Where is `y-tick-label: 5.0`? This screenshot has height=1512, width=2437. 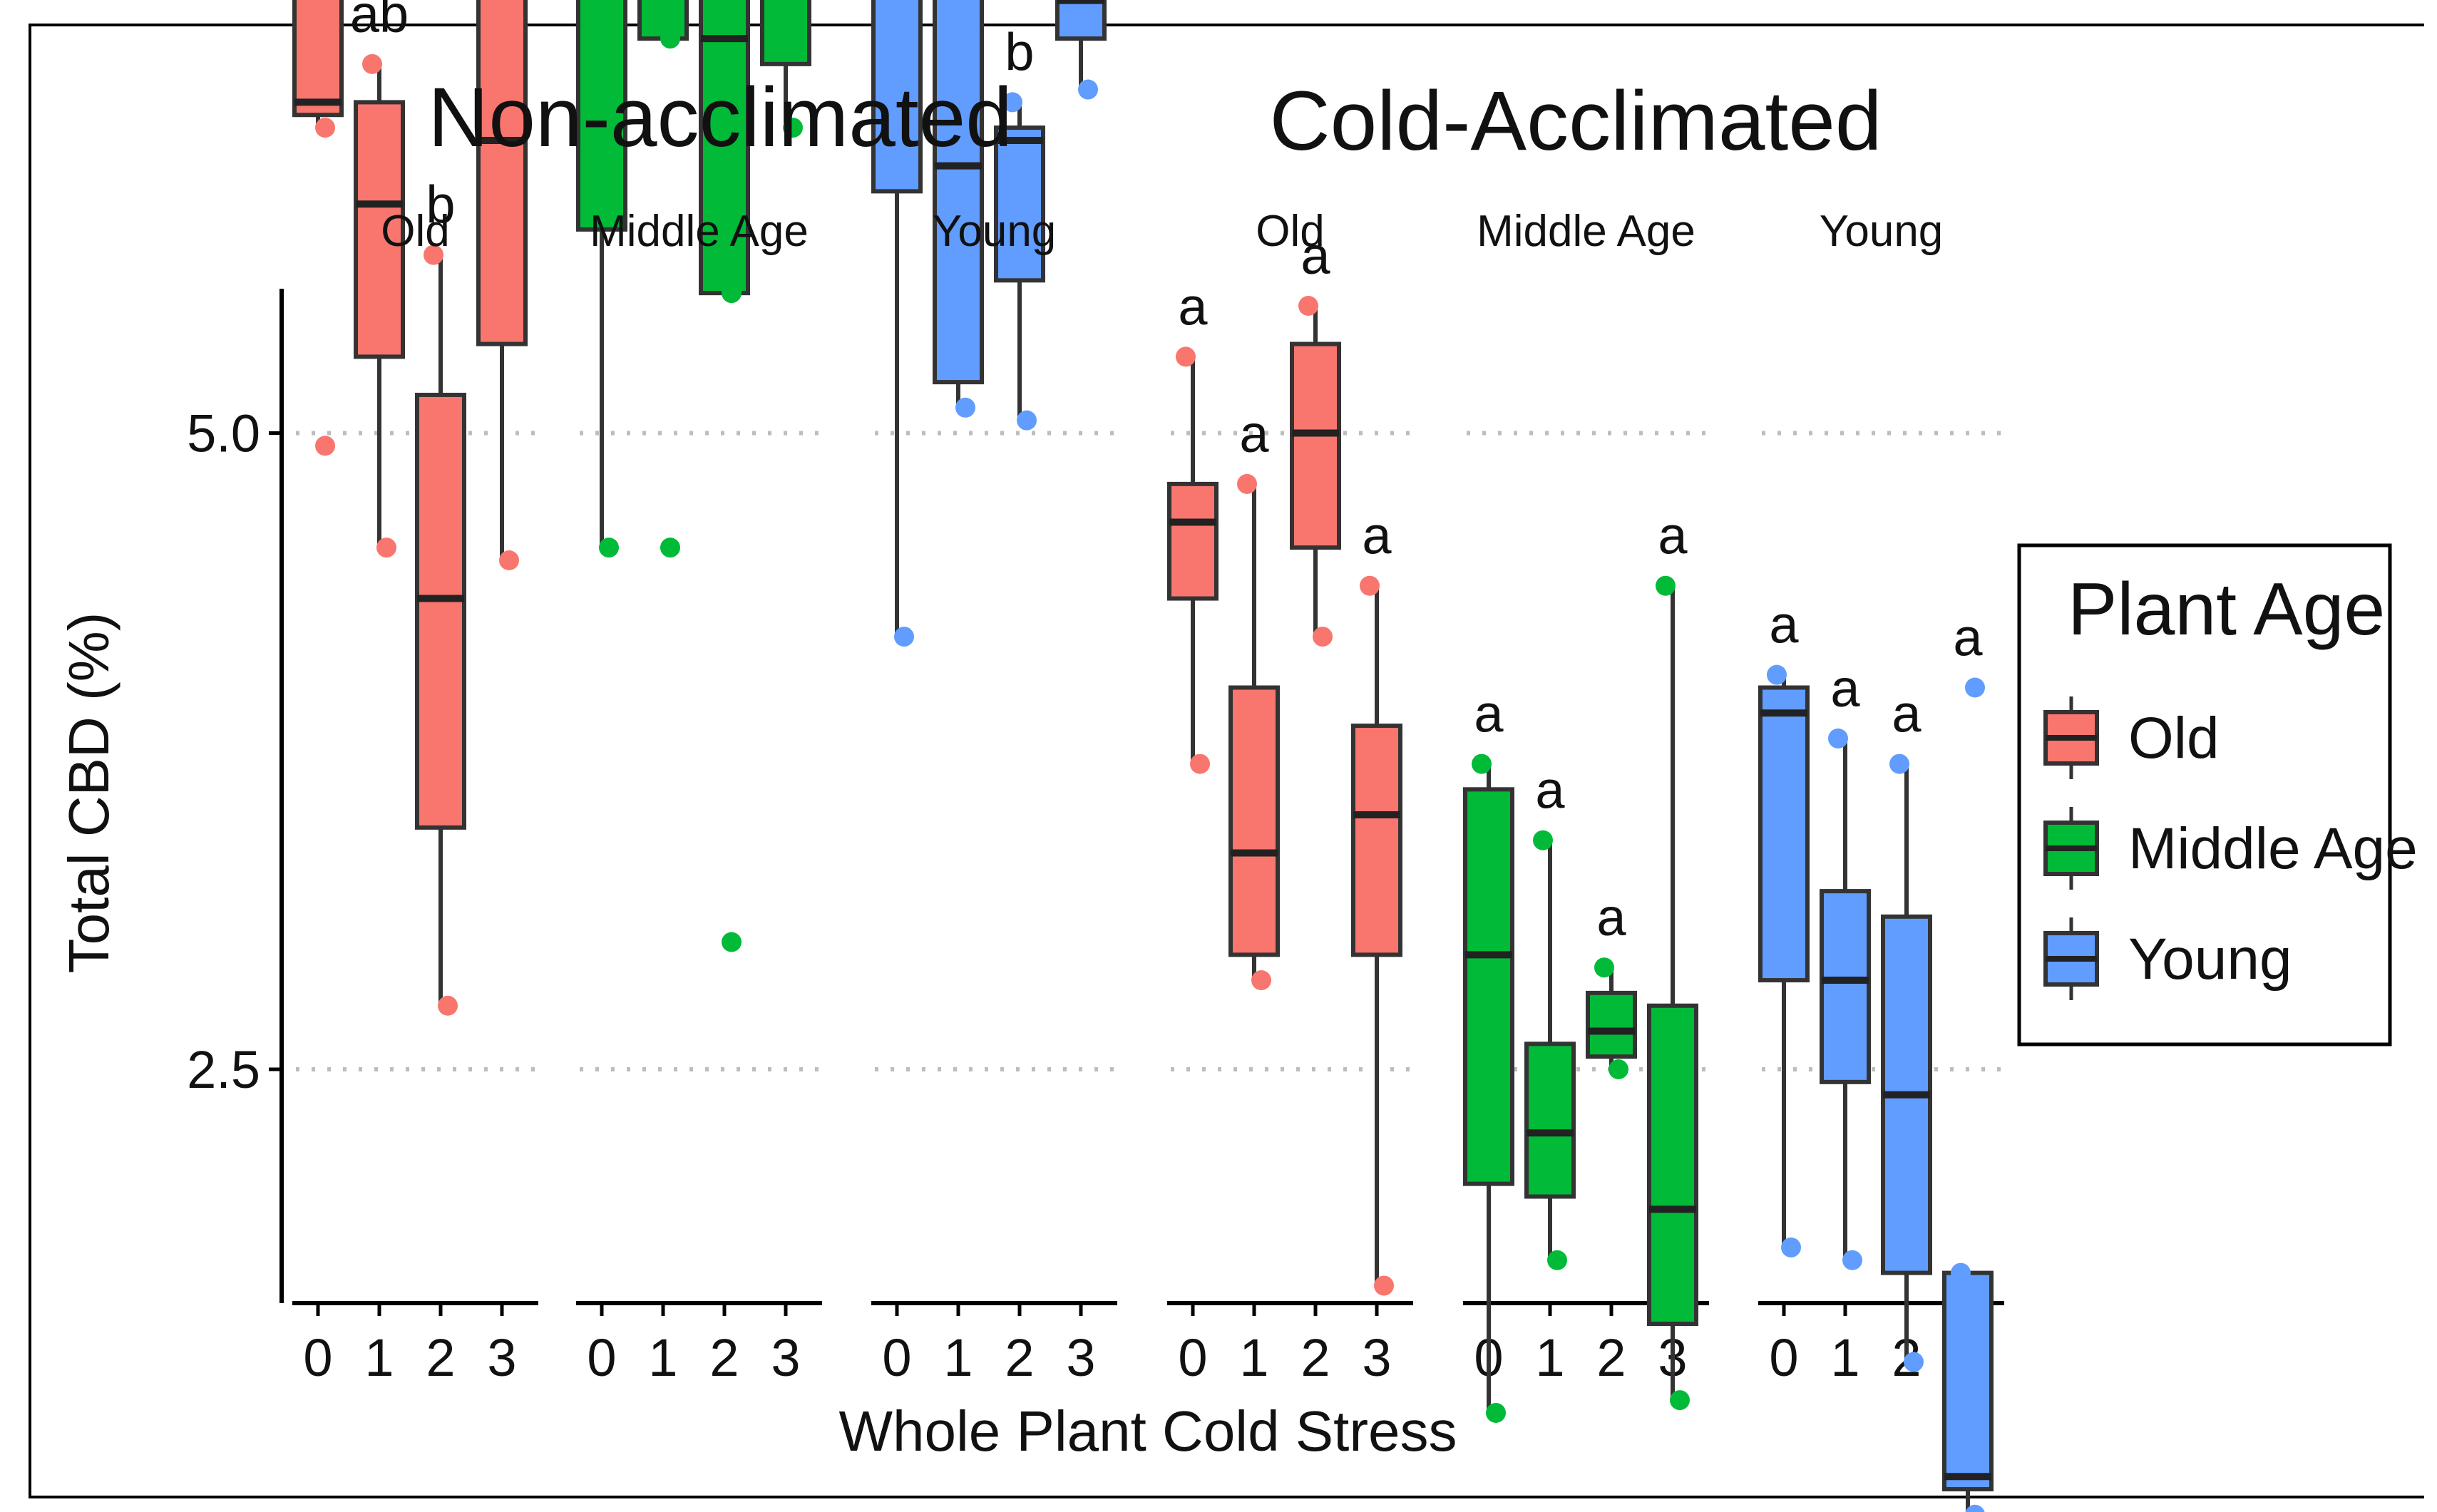
y-tick-label: 5.0 is located at coordinates (223, 433).